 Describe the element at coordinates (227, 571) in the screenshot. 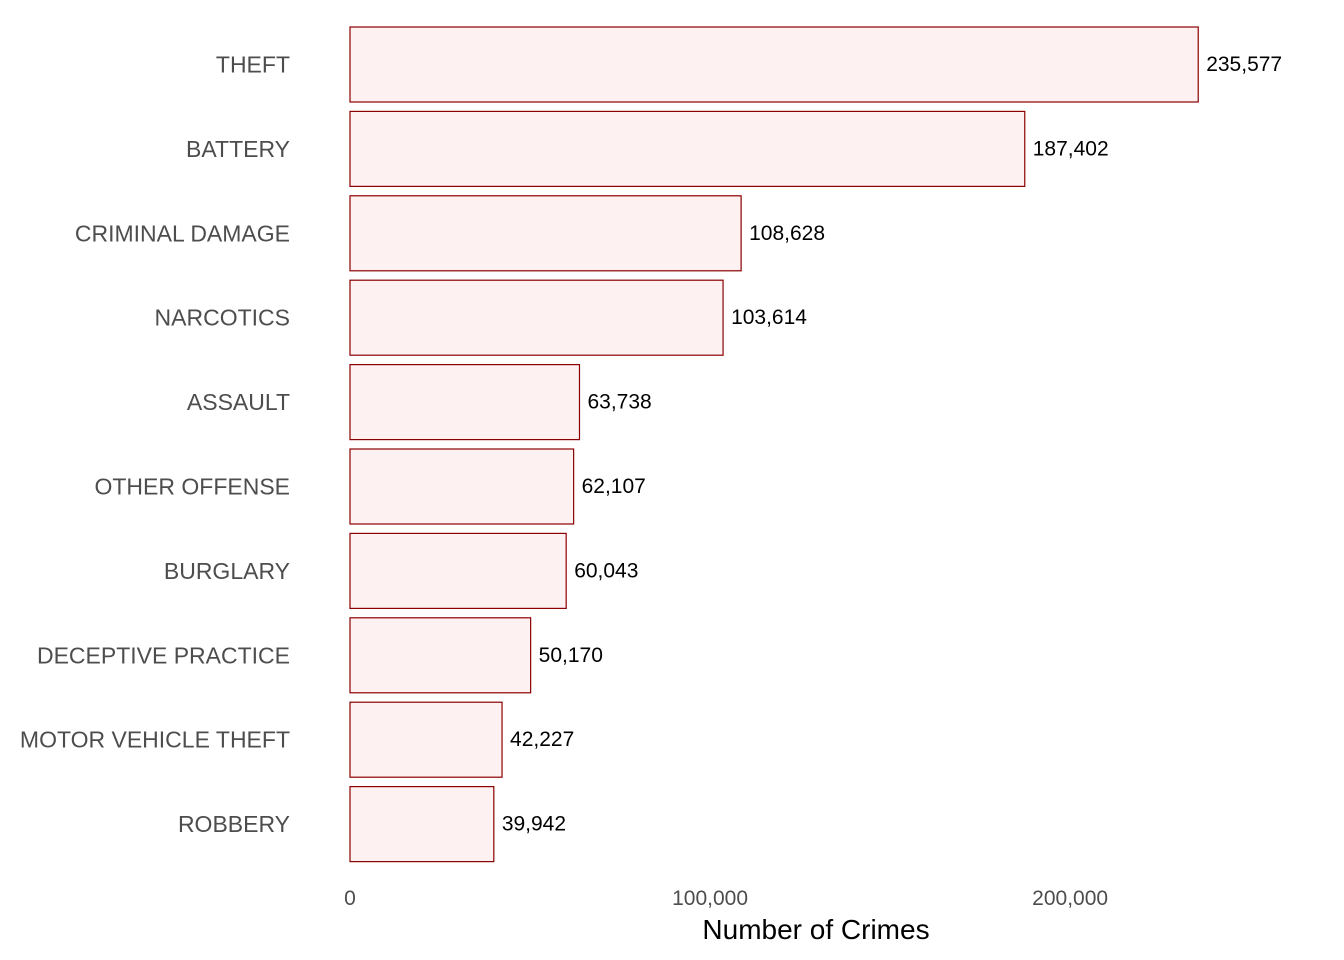

I see `category-label: BURGLARY` at that location.